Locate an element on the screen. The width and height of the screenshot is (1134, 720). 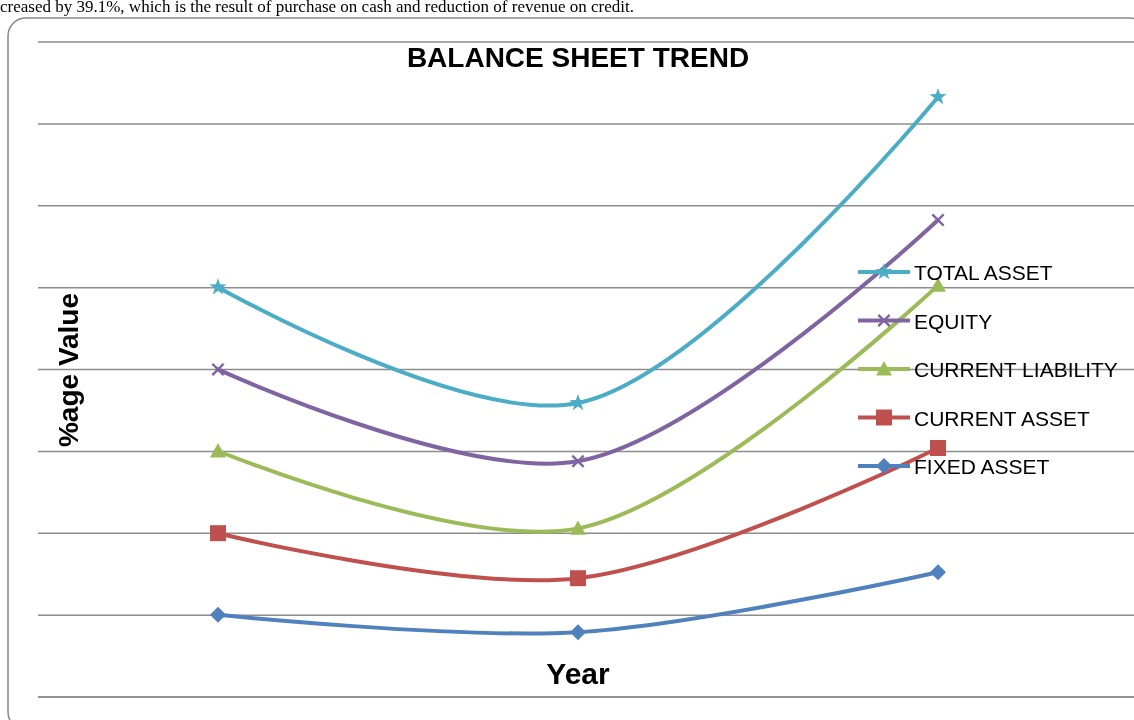
x-axis-title: Year is located at coordinates (578, 673).